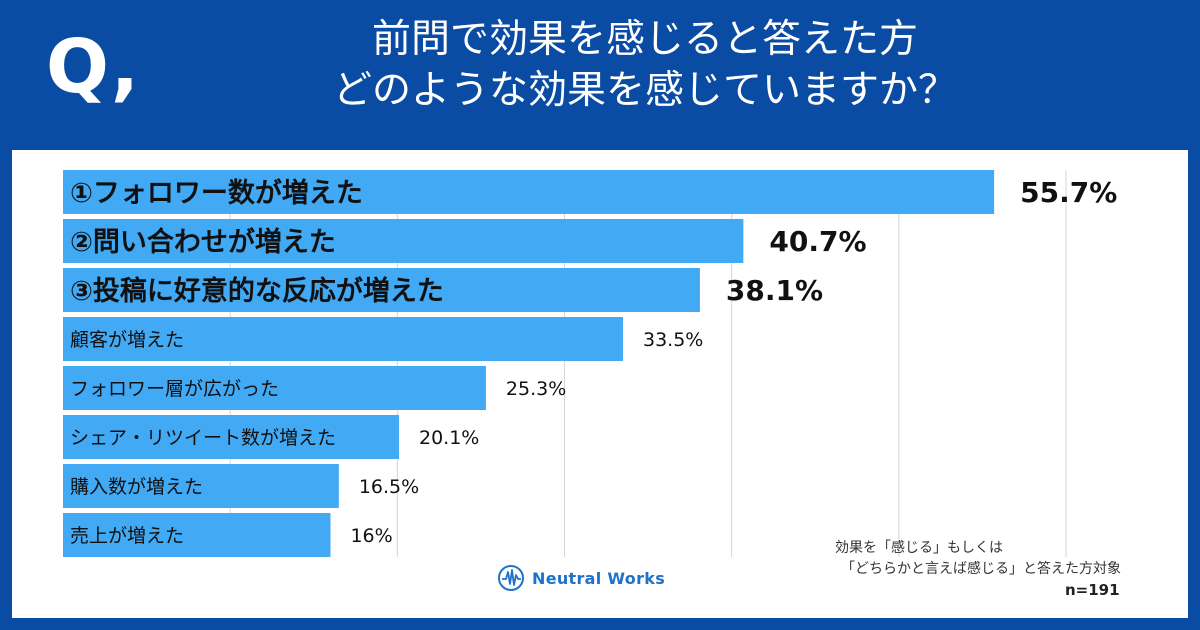  I want to click on neutral-works-logo-icon, so click(511, 578).